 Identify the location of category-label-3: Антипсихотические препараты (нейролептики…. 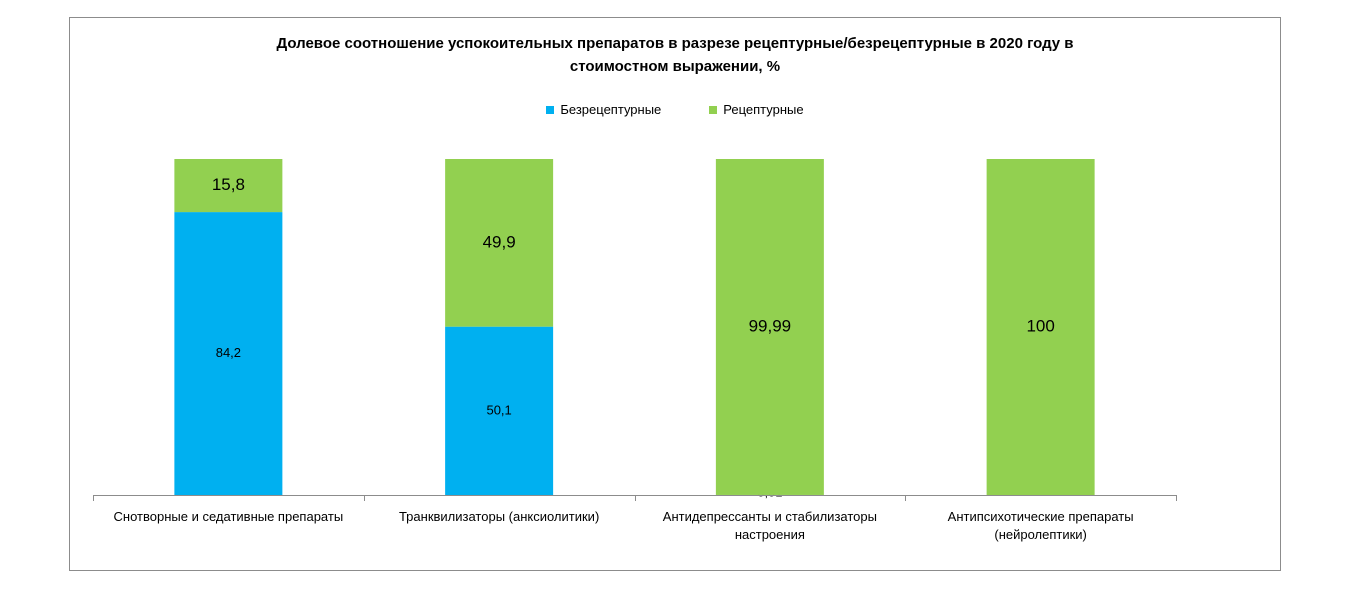
(1041, 526).